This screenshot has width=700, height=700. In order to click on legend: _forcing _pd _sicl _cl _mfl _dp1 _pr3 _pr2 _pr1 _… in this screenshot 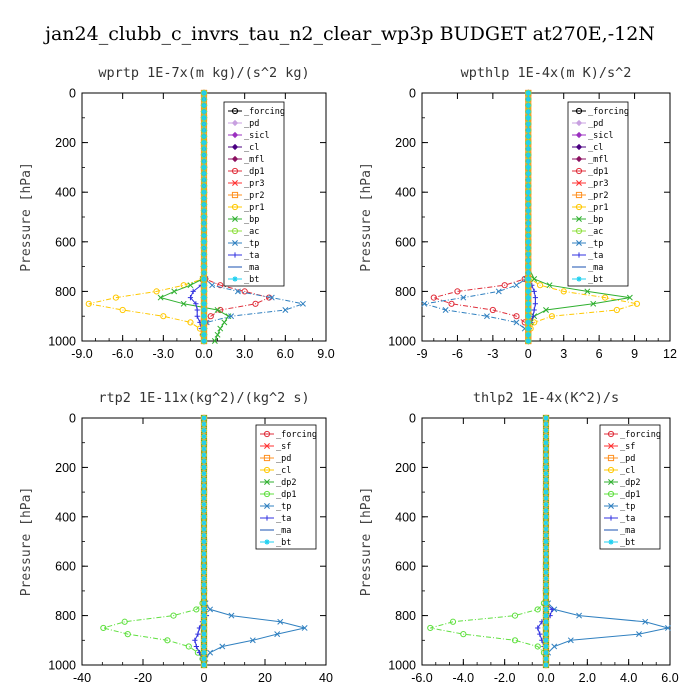, I will do `click(598, 194)`.